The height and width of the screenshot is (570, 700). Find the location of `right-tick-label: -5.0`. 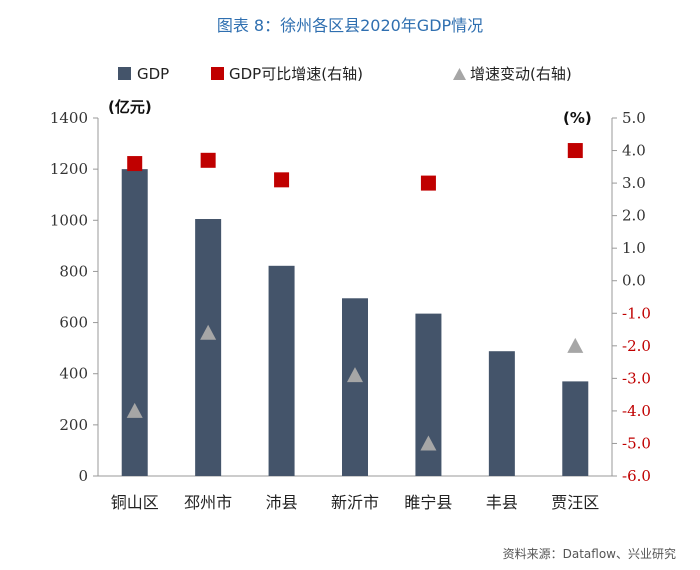

right-tick-label: -5.0 is located at coordinates (636, 443).